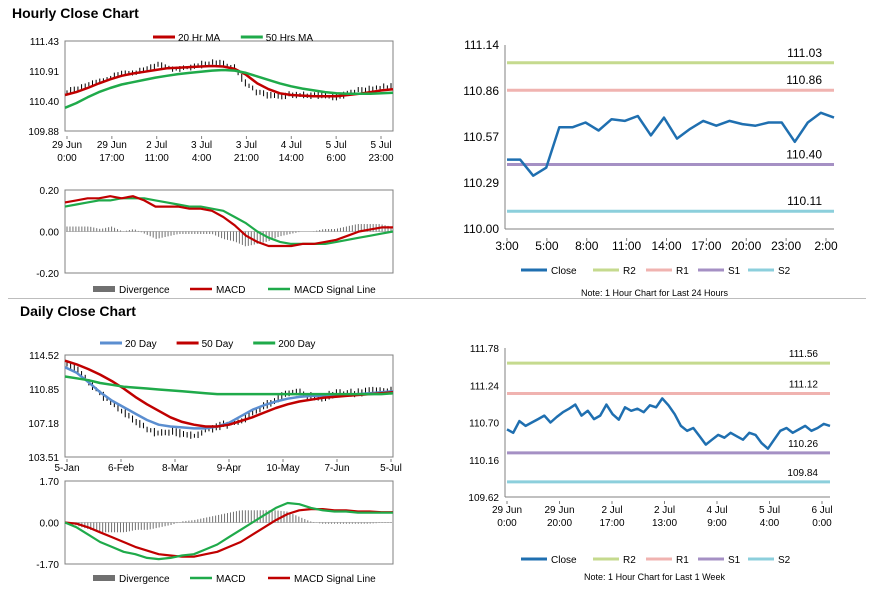 This screenshot has height=601, width=873. I want to click on daily-macd-y-tick-0: 1.70, so click(50, 482).